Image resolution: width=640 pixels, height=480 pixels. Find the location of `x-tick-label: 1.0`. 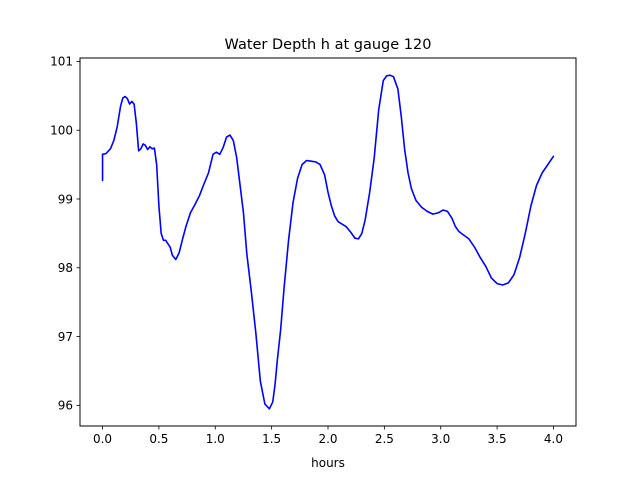

x-tick-label: 1.0 is located at coordinates (215, 439).